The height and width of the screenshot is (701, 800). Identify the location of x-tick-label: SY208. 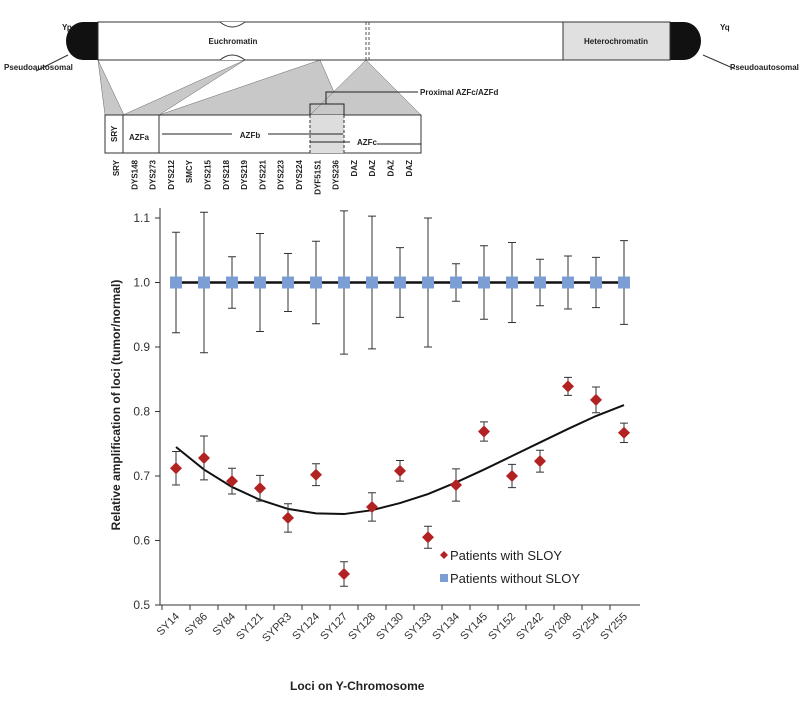
(558, 627).